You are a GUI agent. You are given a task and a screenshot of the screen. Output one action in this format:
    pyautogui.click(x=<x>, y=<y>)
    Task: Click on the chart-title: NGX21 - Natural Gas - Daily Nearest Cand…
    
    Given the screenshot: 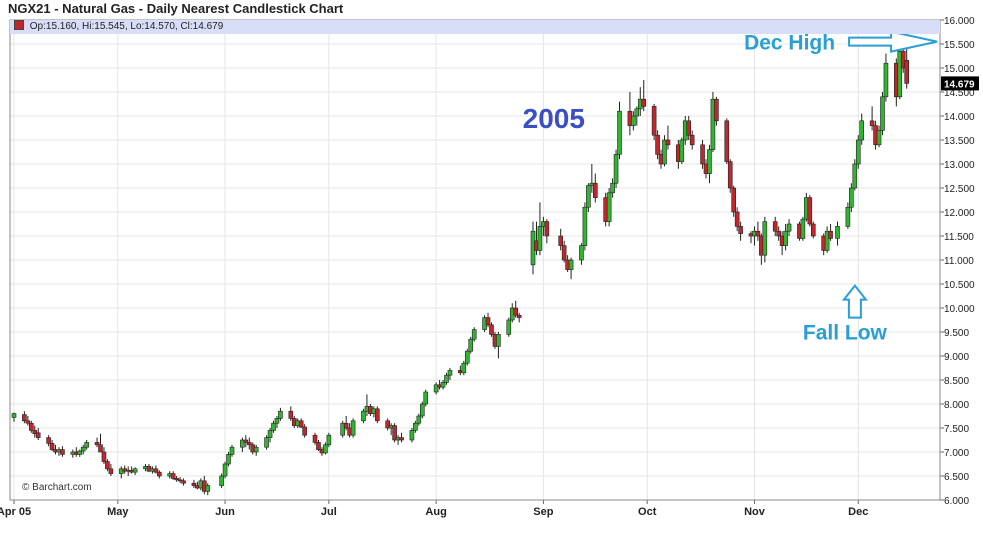 What is the action you would take?
    pyautogui.click(x=176, y=8)
    